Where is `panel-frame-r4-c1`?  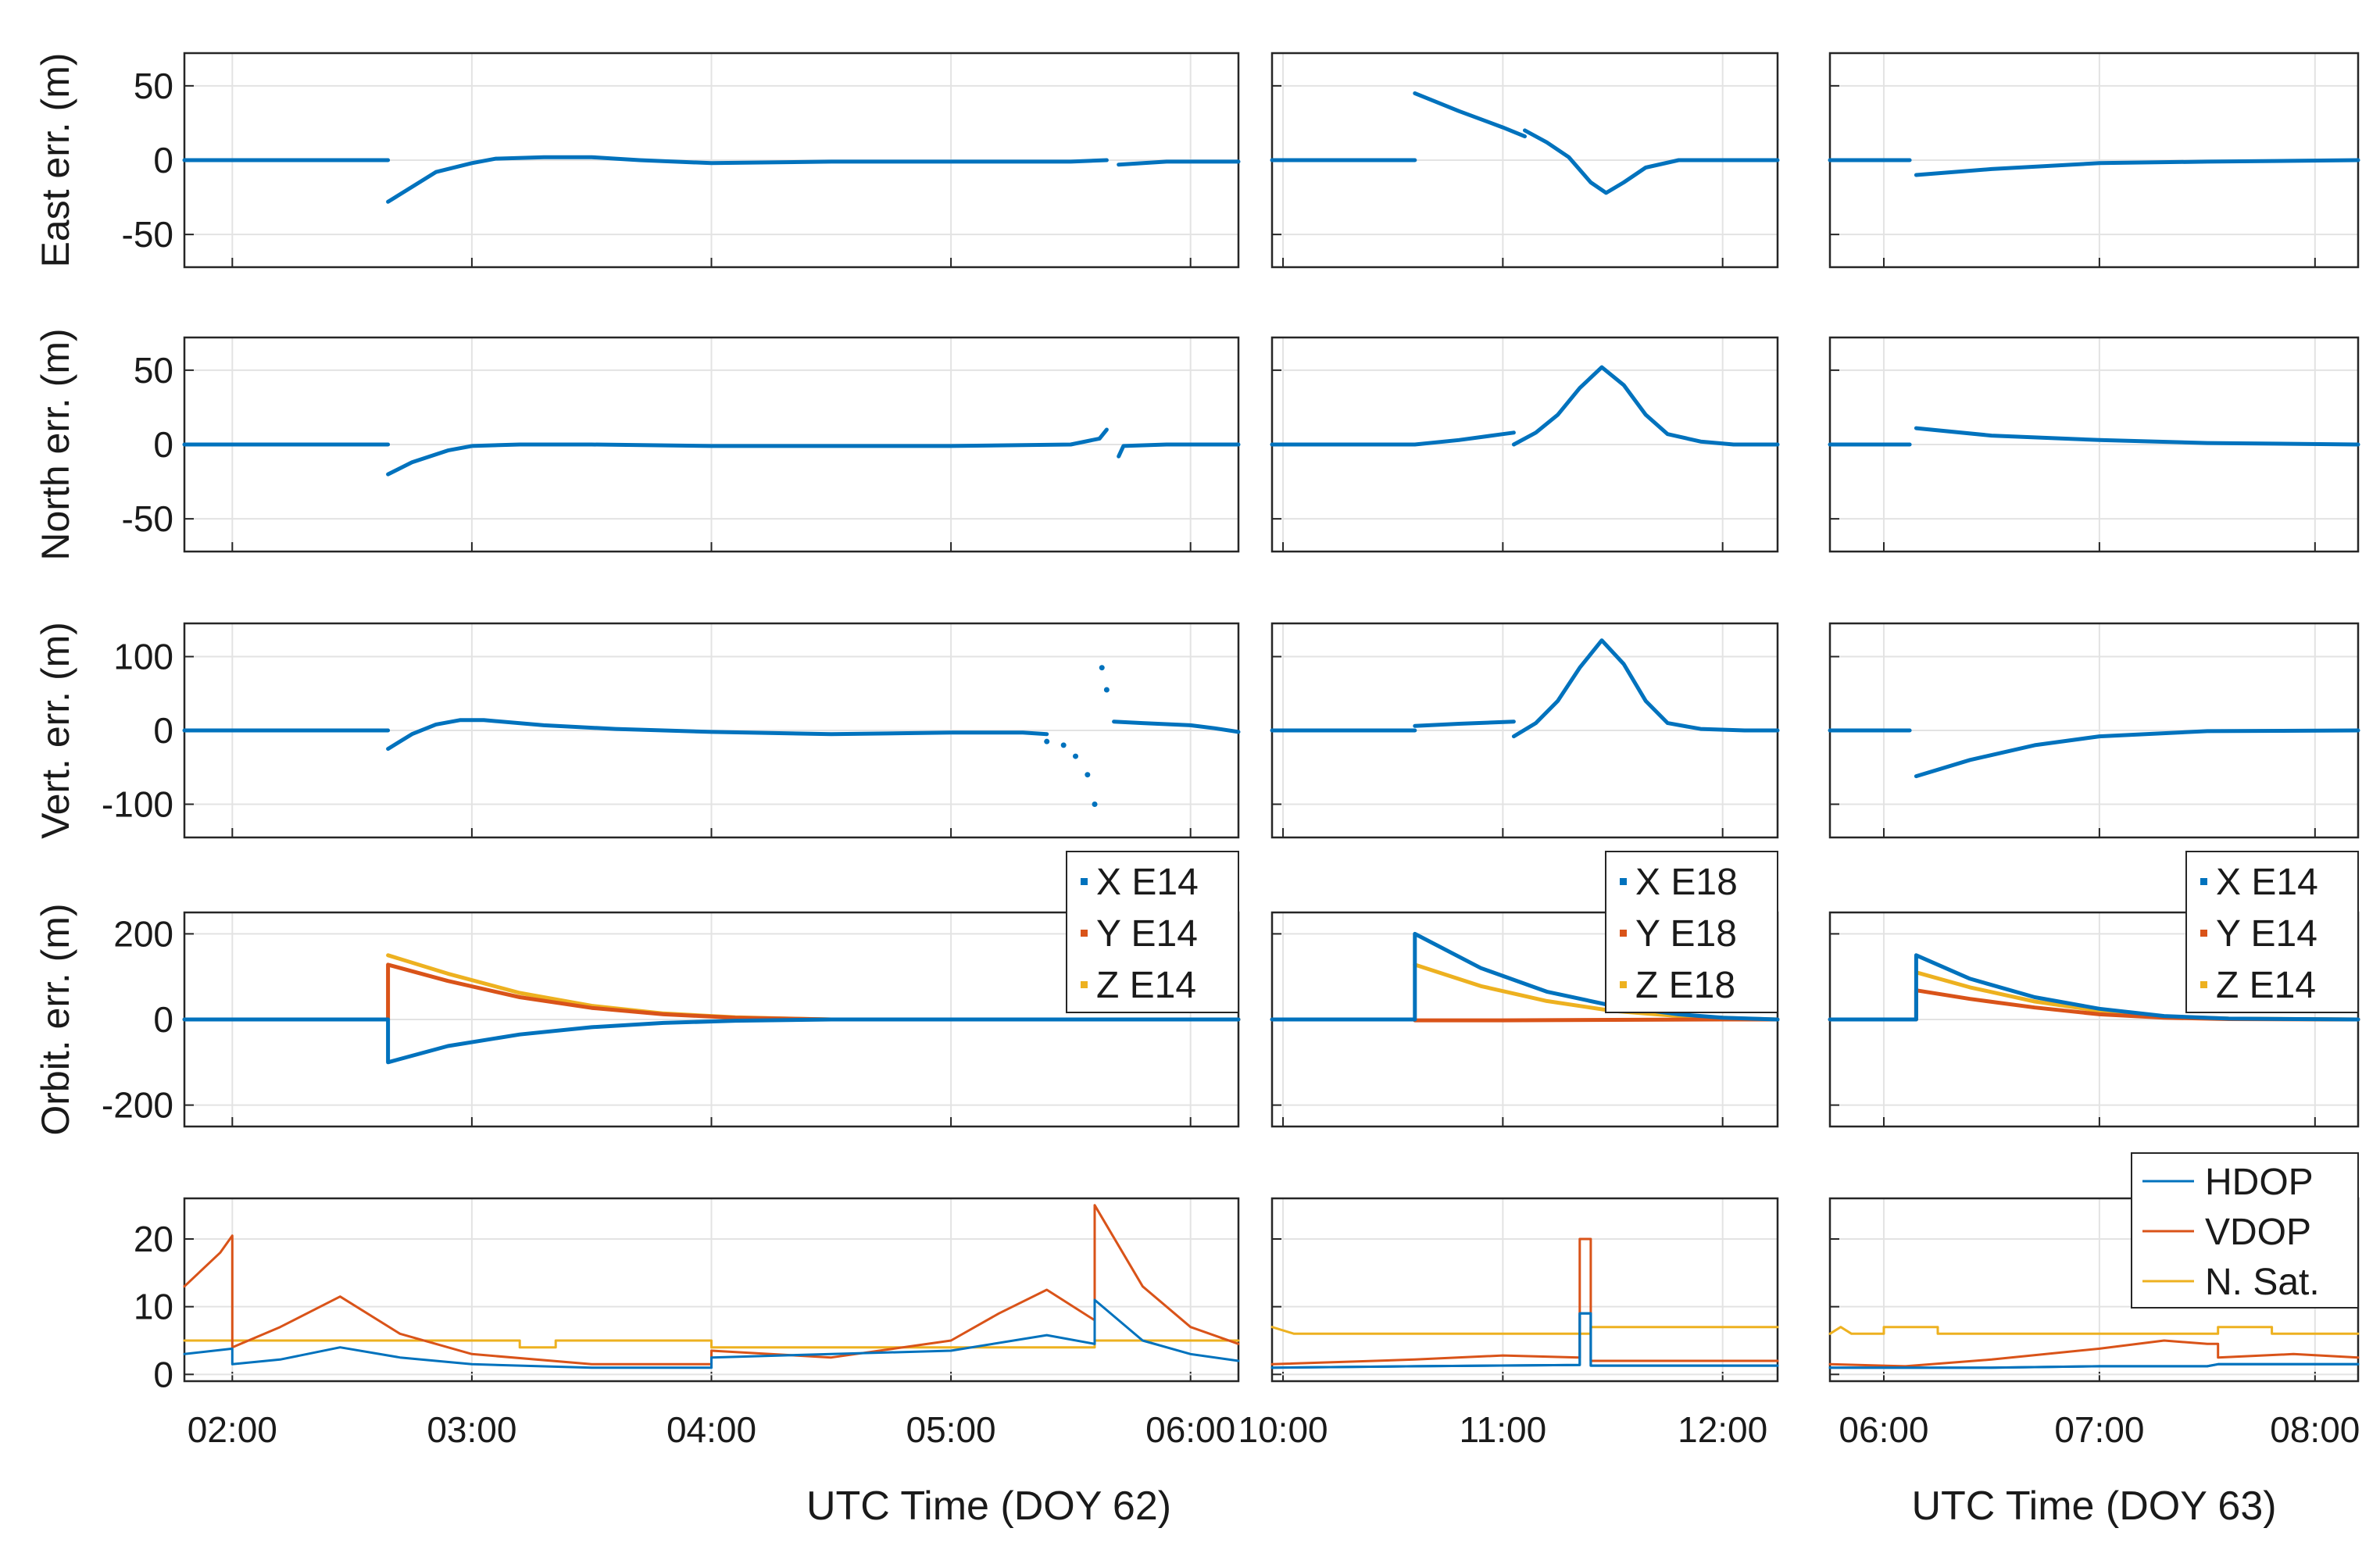
panel-frame-r4-c1 is located at coordinates (1524, 1290).